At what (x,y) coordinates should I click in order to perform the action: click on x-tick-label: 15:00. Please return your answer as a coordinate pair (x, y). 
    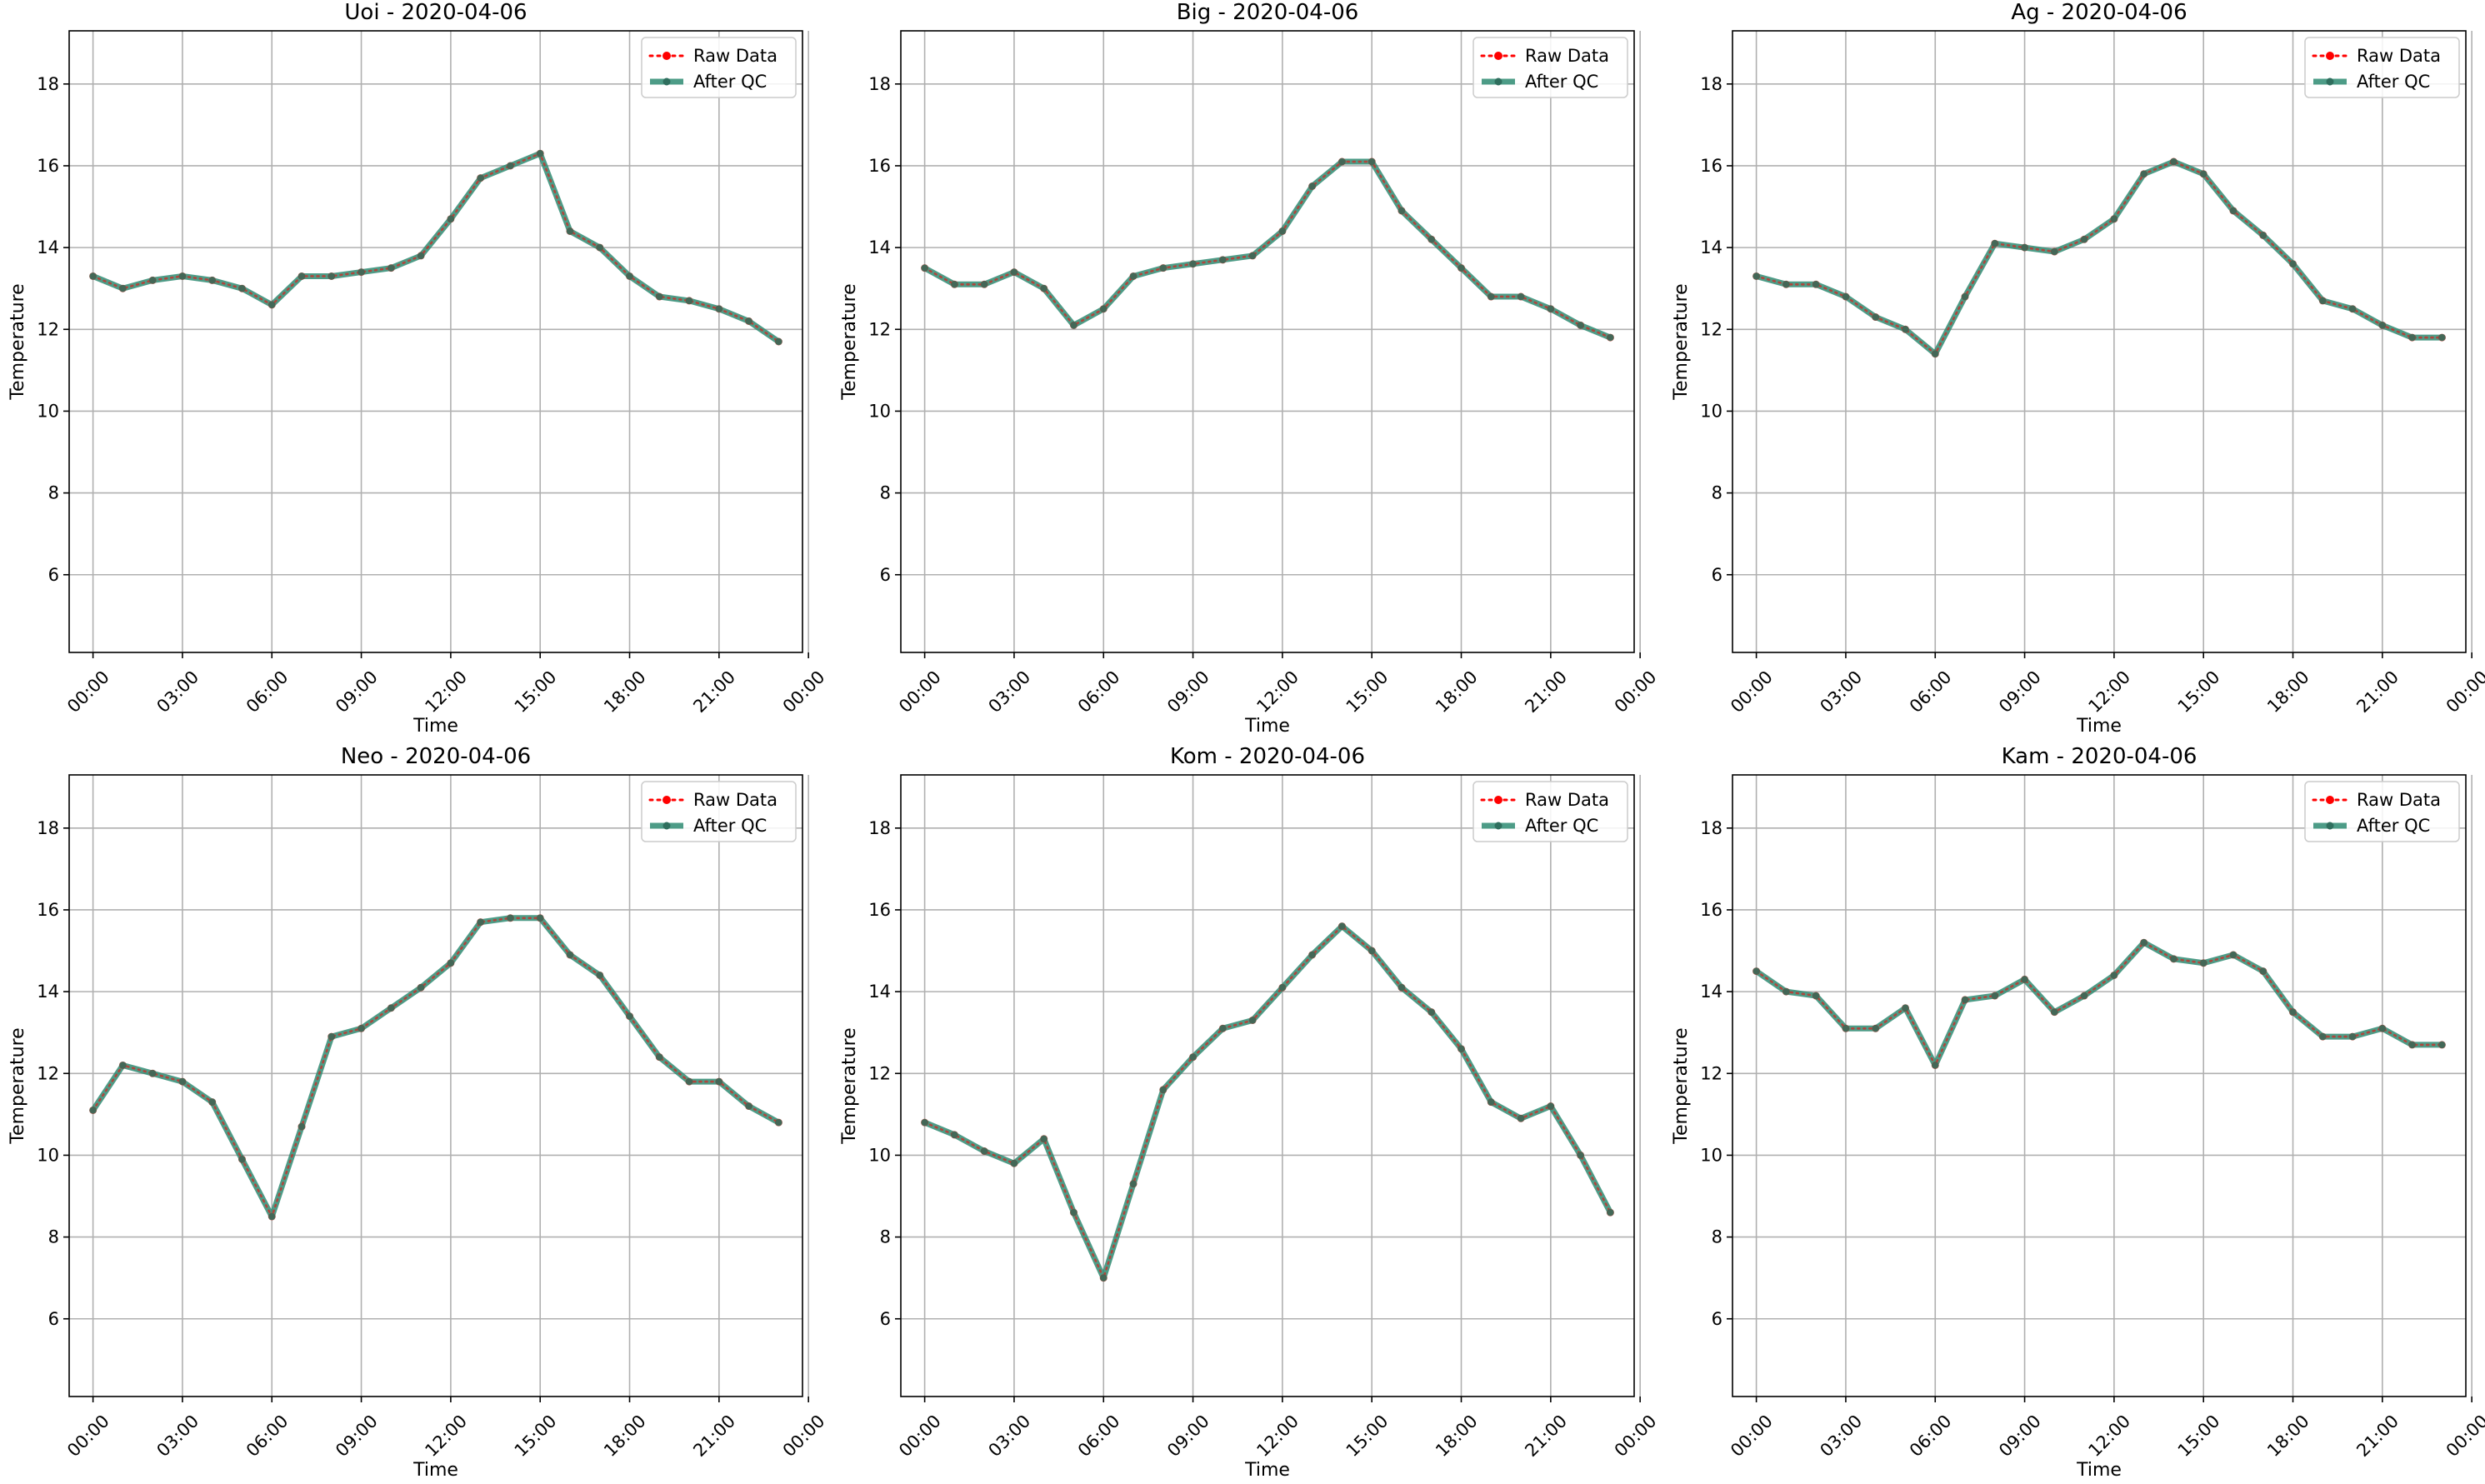
    Looking at the image, I should click on (1367, 692).